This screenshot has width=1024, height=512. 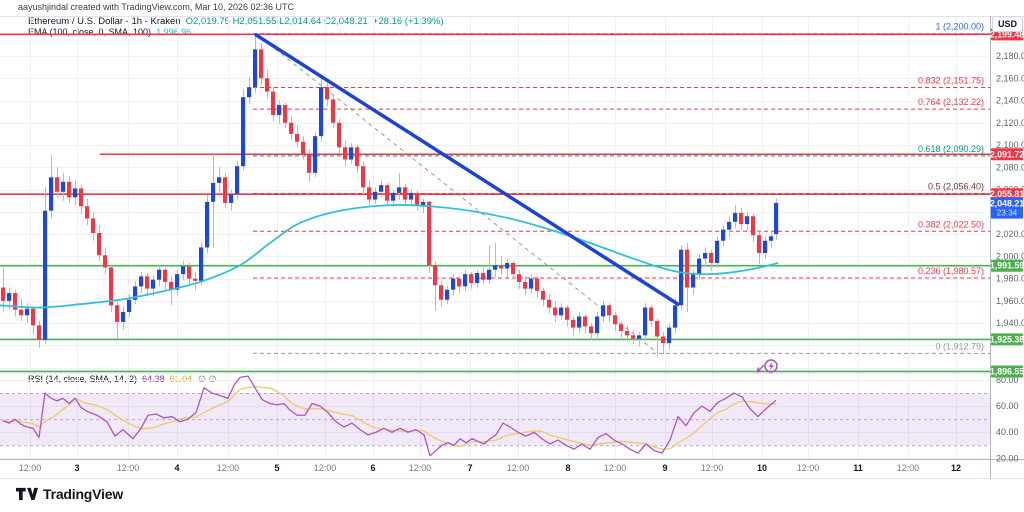 I want to click on time-tick: 10, so click(x=762, y=468).